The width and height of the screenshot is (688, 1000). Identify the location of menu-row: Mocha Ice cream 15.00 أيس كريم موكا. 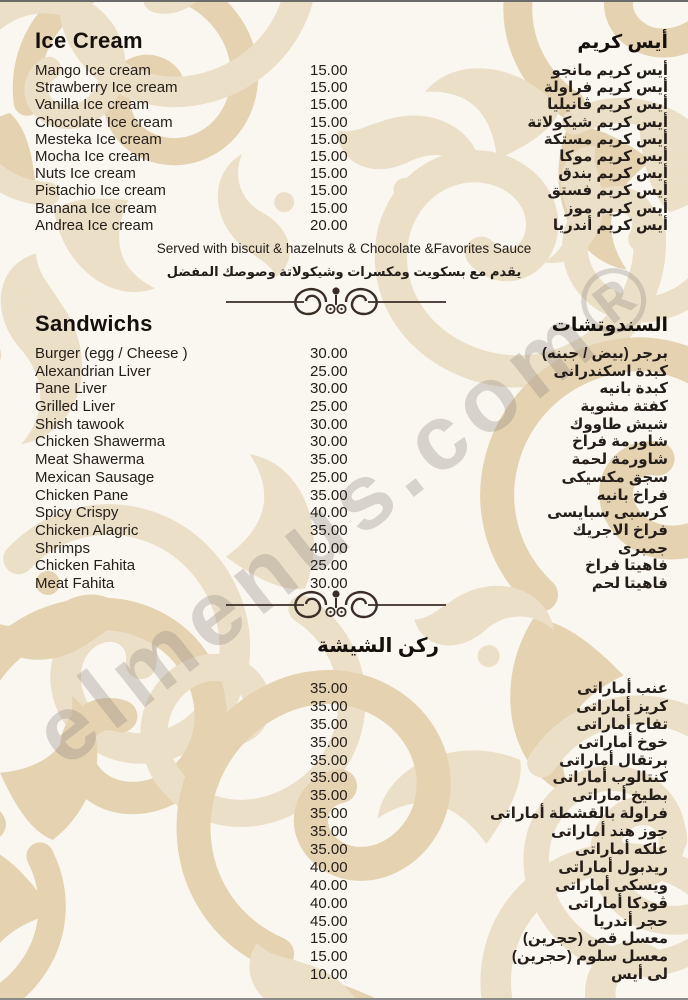
(351, 156).